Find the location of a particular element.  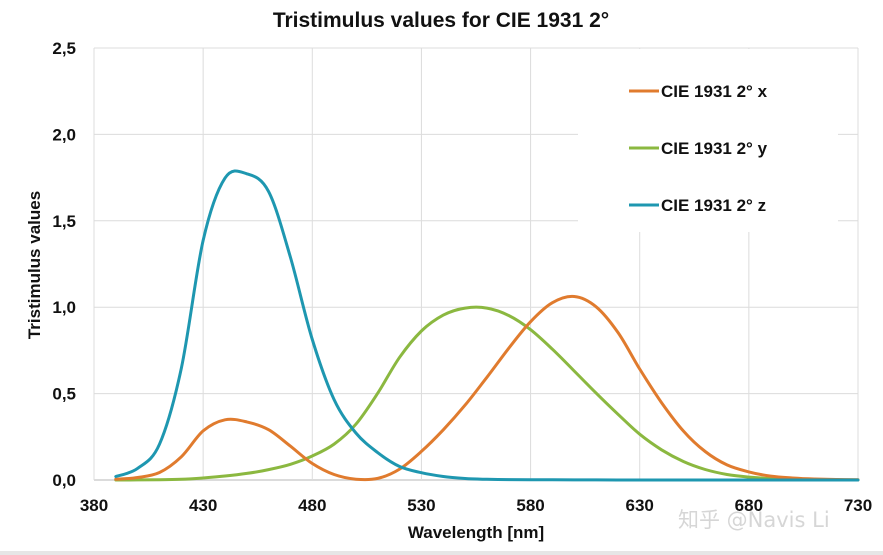

chart-title: Tristimulus values for CIE 1931 2° is located at coordinates (441, 20).